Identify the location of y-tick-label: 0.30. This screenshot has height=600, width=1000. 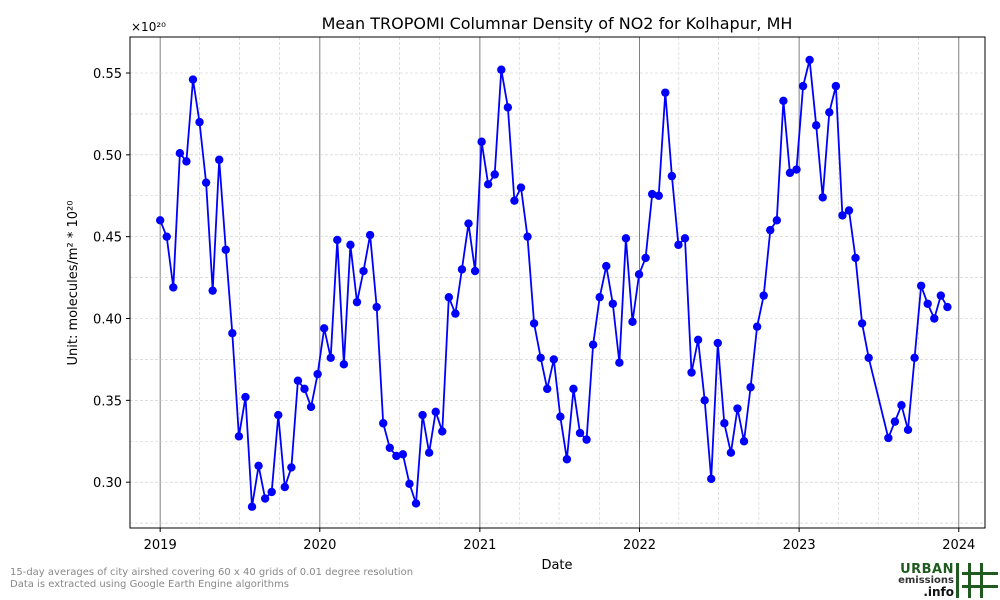
(107, 483).